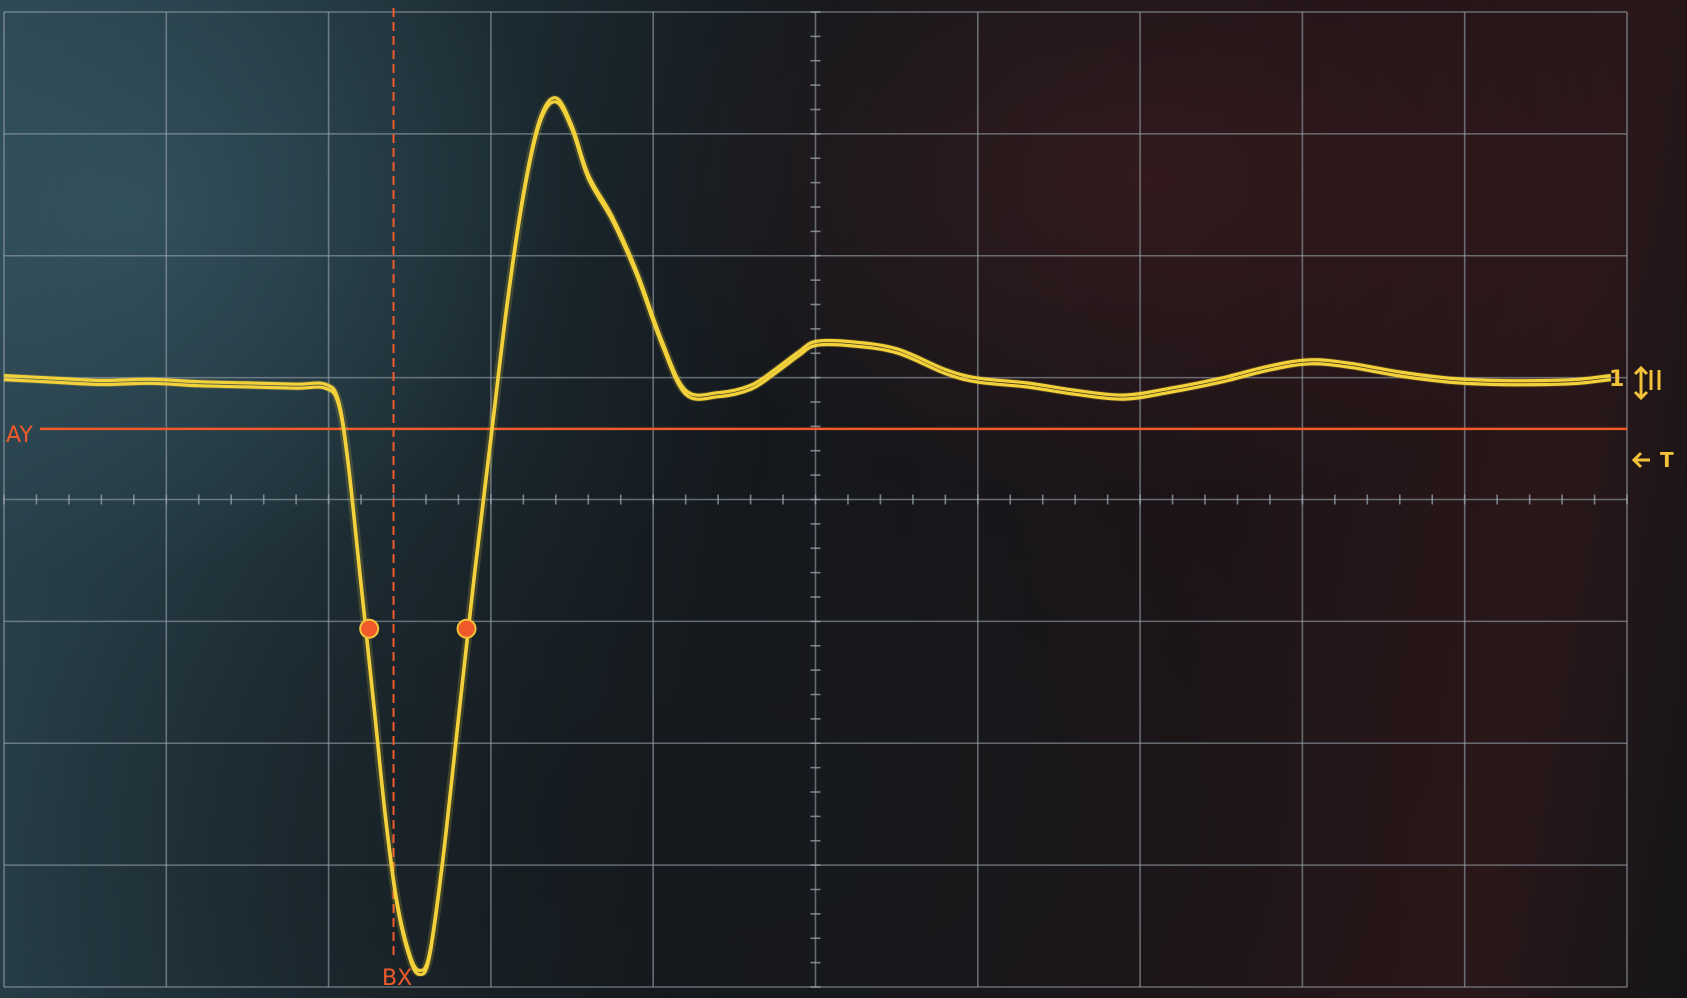 The image size is (1687, 998). Describe the element at coordinates (1616, 379) in the screenshot. I see `channel-1-marker: 1` at that location.